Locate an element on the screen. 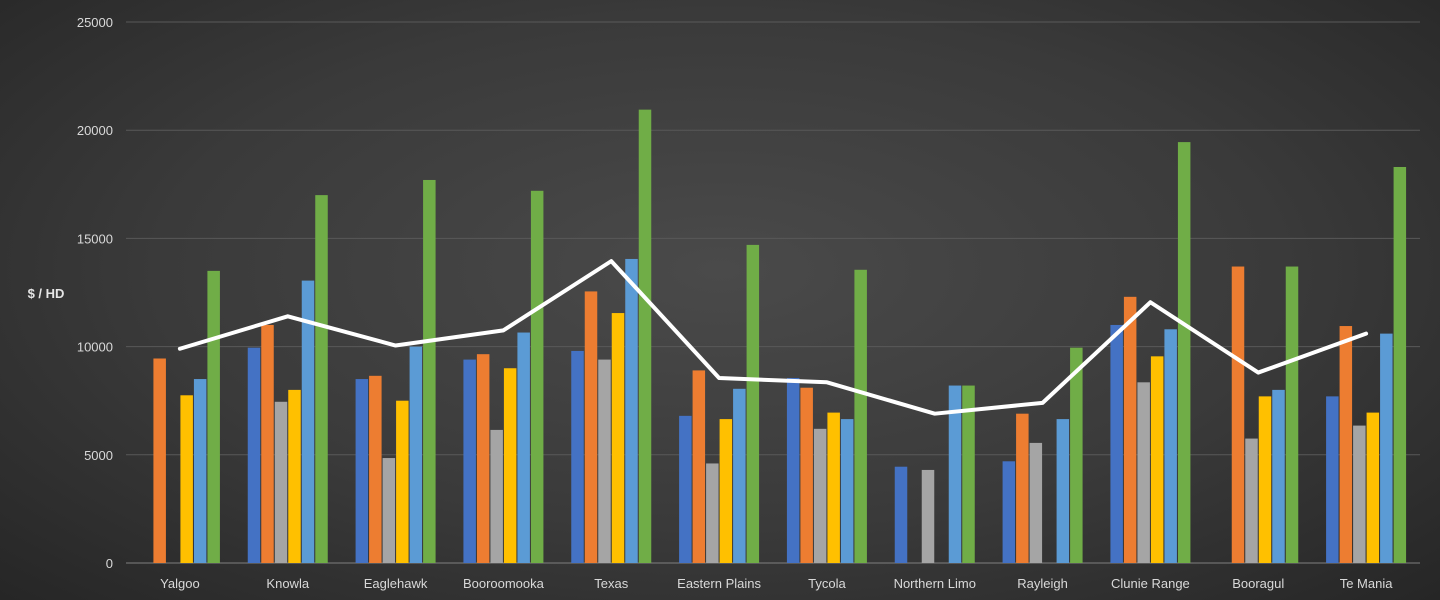 Image resolution: width=1440 pixels, height=600 pixels. y-tick-label: 10000 is located at coordinates (95, 347).